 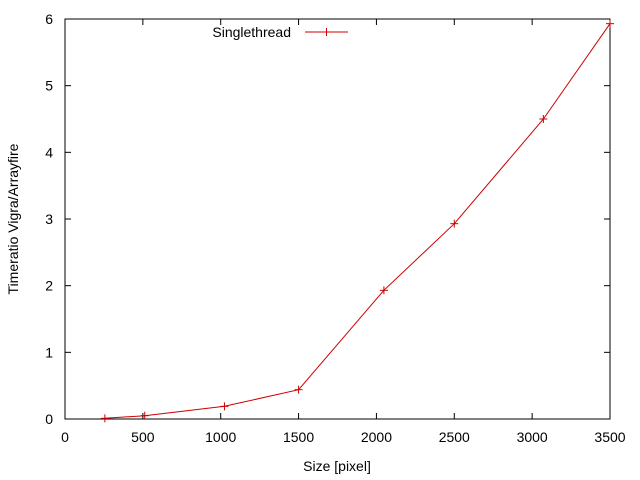 I want to click on legend-label-singlethread: Singlethread, so click(x=251, y=32).